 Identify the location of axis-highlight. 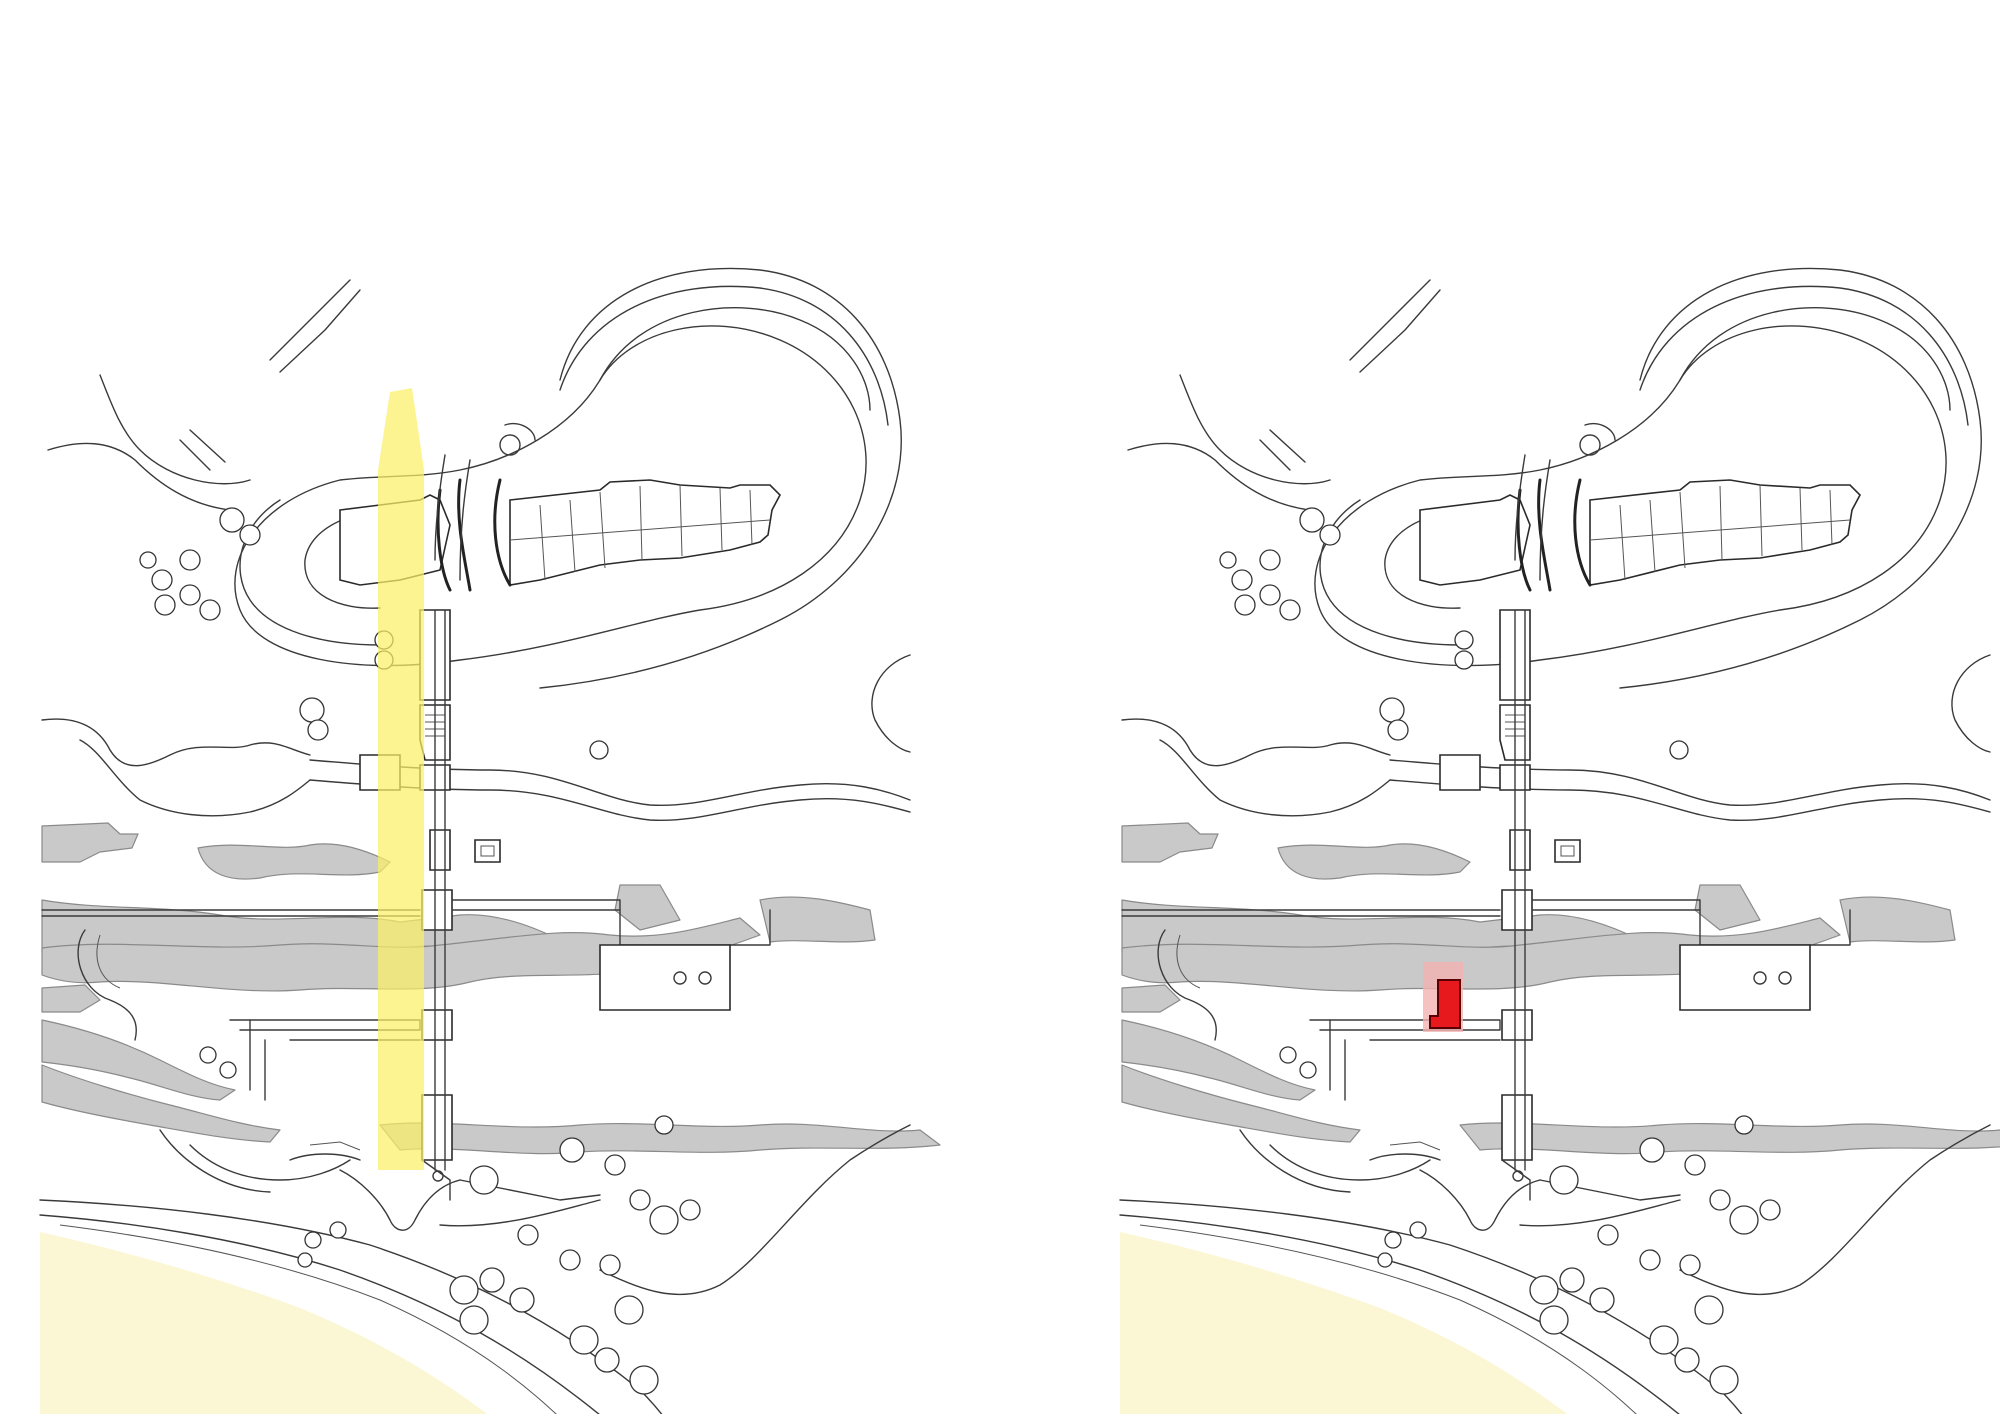
(401, 820).